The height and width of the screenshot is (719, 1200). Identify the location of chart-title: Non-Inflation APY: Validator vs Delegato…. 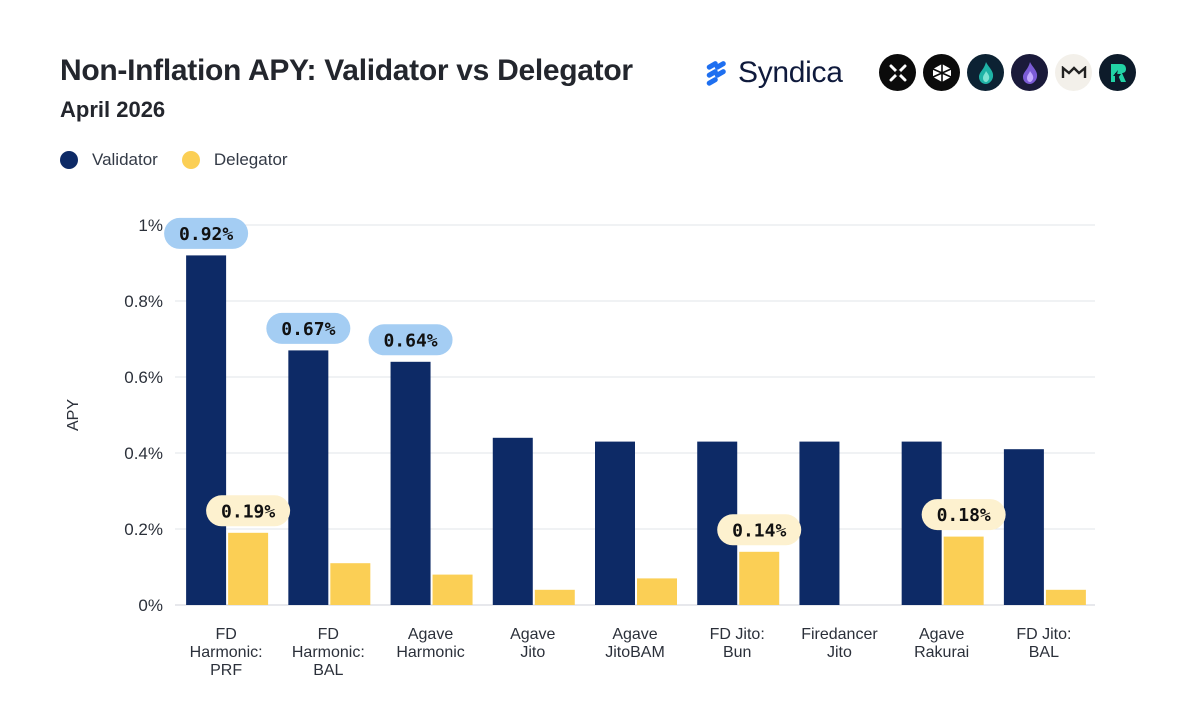
(346, 70).